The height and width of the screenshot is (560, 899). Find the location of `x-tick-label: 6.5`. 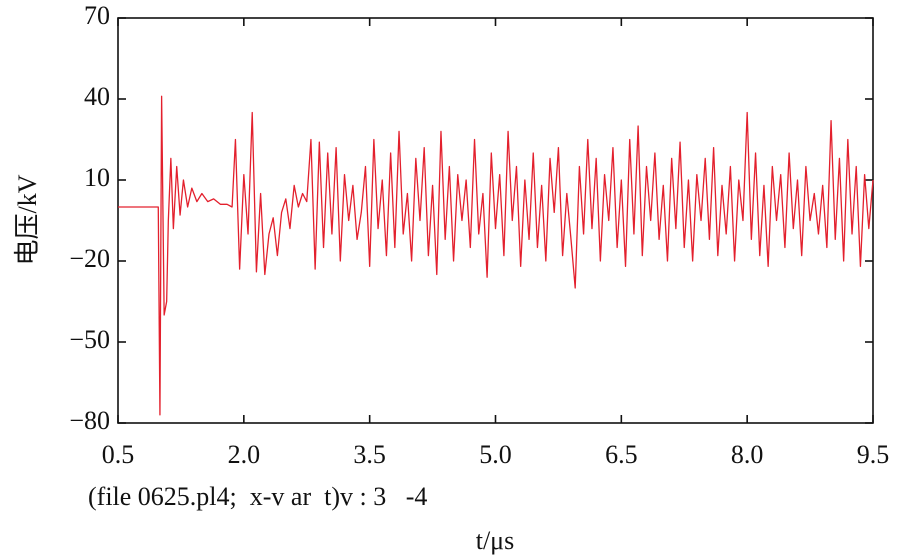

x-tick-label: 6.5 is located at coordinates (621, 454).